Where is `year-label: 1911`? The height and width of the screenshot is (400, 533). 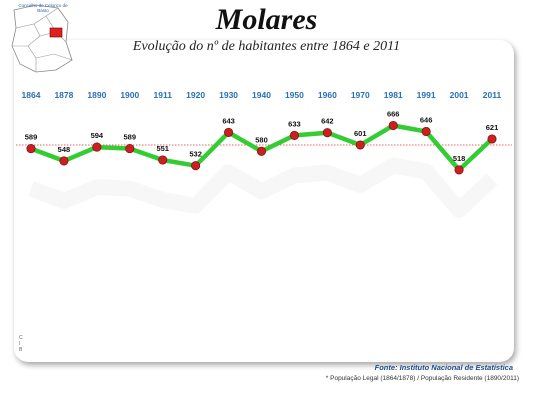 year-label: 1911 is located at coordinates (162, 95).